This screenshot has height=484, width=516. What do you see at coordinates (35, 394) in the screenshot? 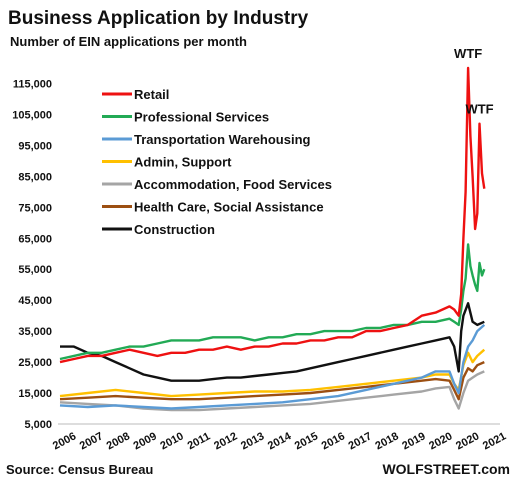
I see `y-tick-label: 15,000` at bounding box center [35, 394].